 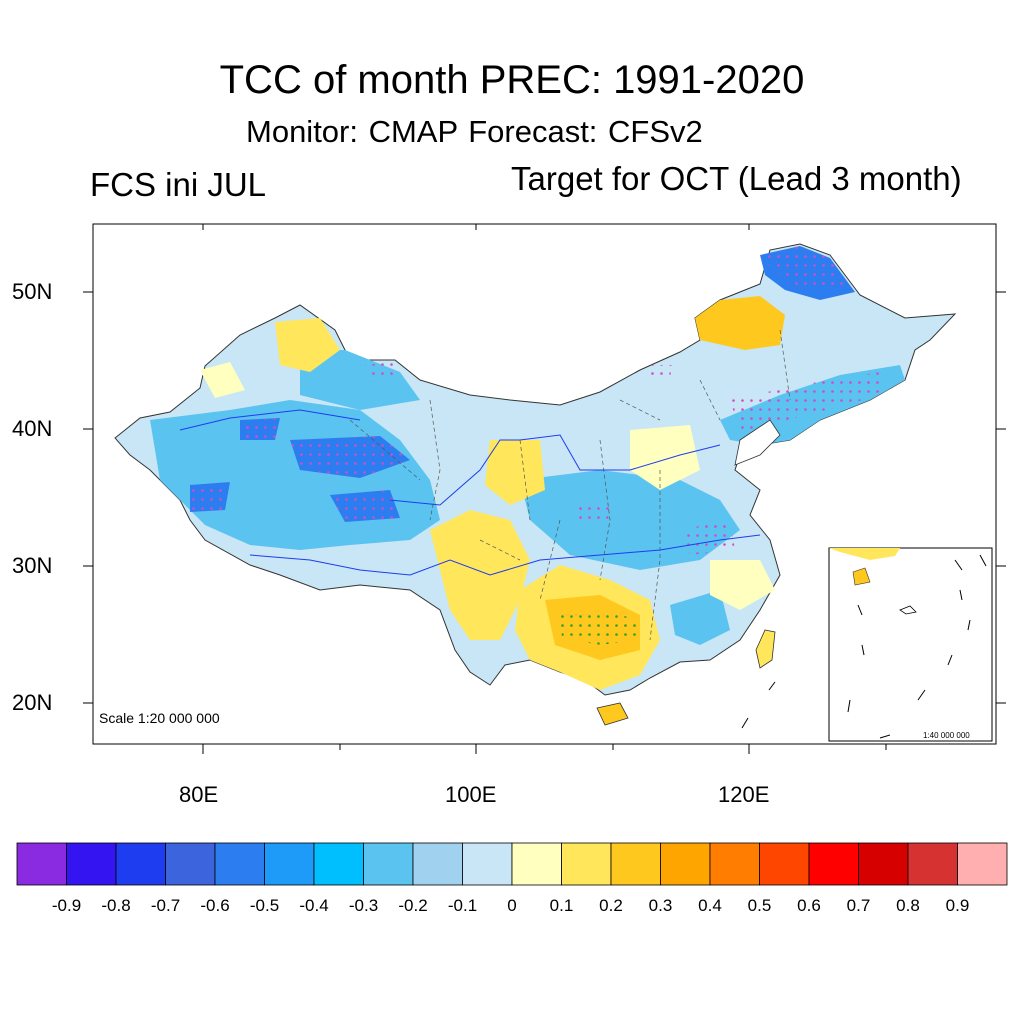 I want to click on yellow-region-sw, so click(x=480, y=575).